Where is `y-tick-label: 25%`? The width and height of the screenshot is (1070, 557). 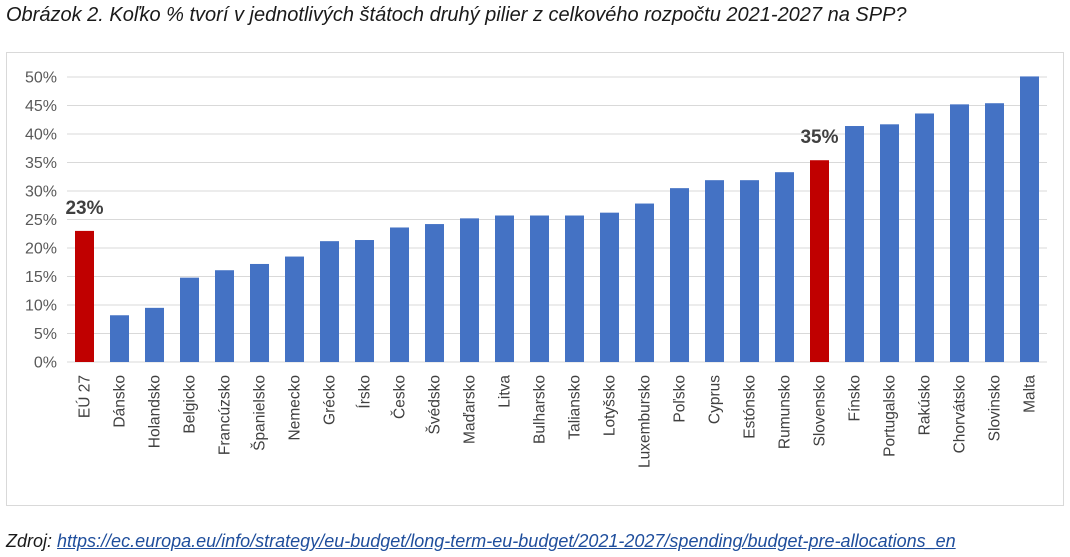 y-tick-label: 25% is located at coordinates (41, 220).